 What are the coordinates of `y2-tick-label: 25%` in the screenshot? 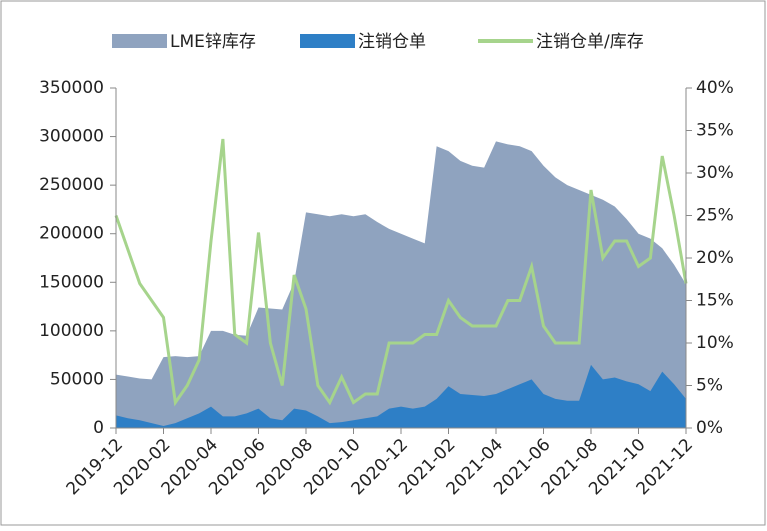 It's located at (715, 216).